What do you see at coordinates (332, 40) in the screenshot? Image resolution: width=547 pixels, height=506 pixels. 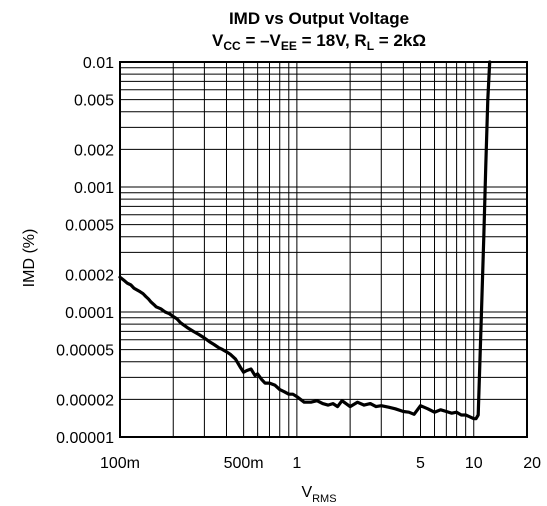 I see `subtitle-eq2: = 18V, R` at bounding box center [332, 40].